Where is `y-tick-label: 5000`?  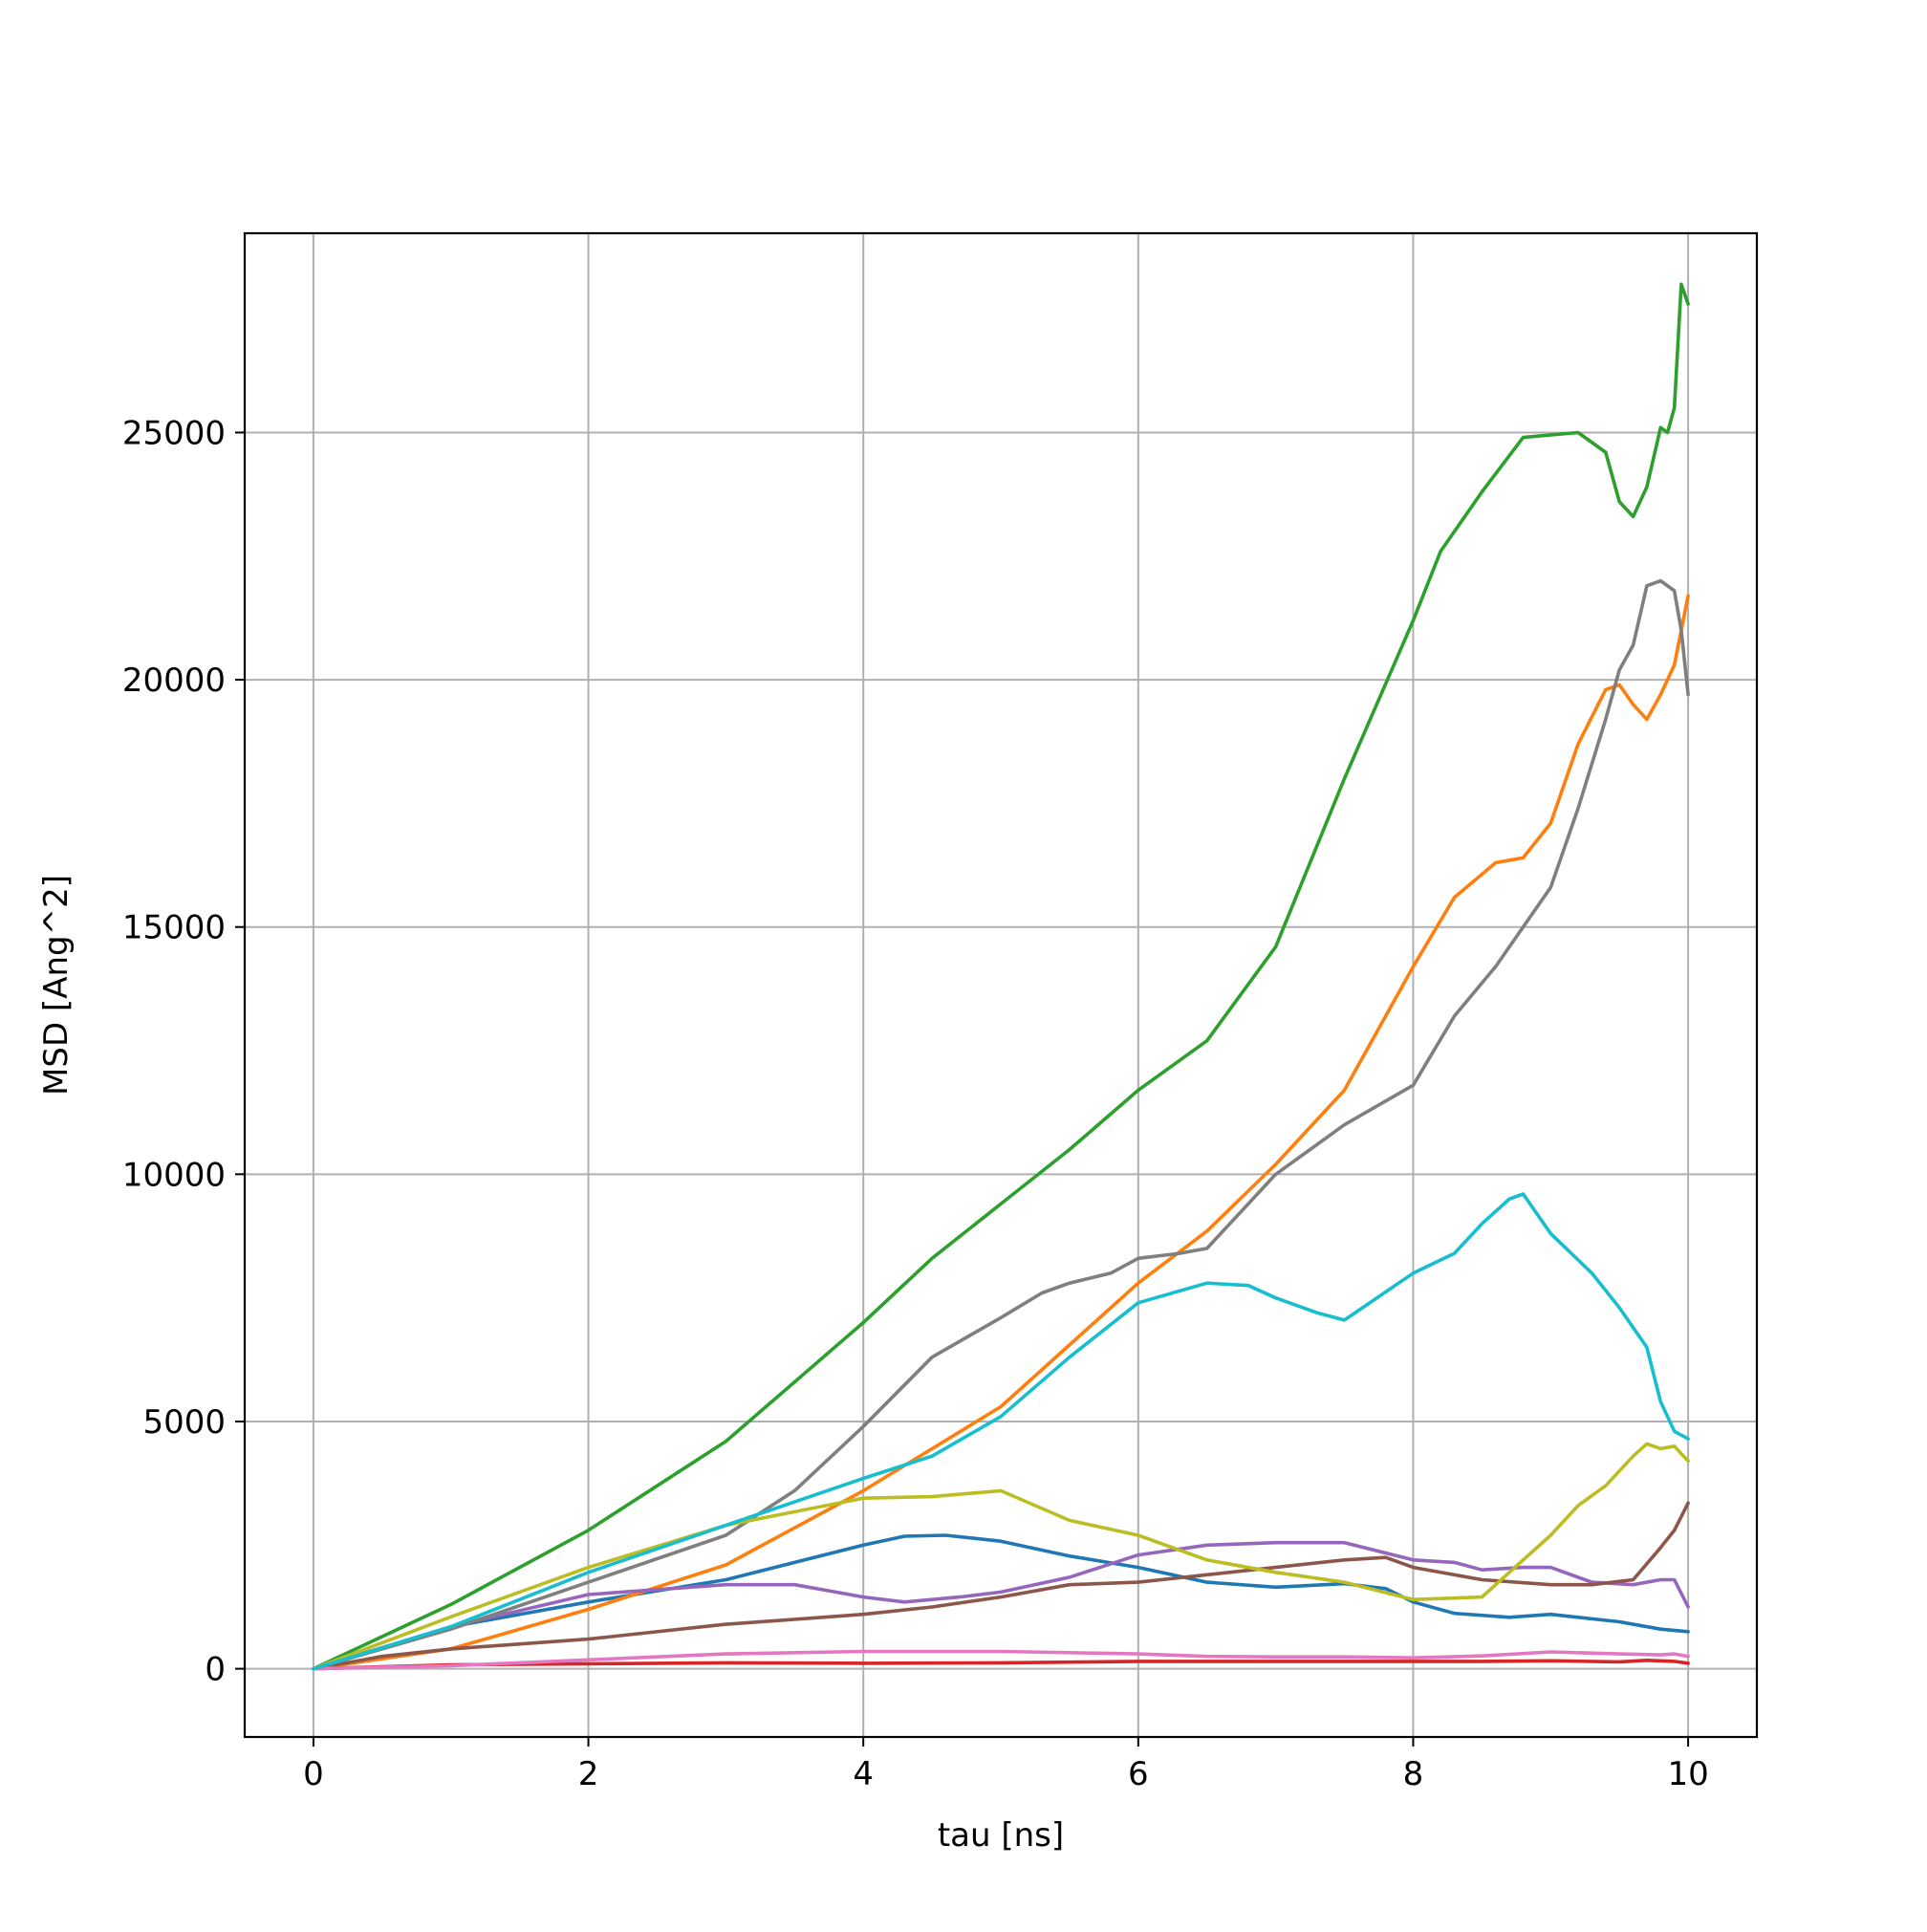 y-tick-label: 5000 is located at coordinates (184, 1423).